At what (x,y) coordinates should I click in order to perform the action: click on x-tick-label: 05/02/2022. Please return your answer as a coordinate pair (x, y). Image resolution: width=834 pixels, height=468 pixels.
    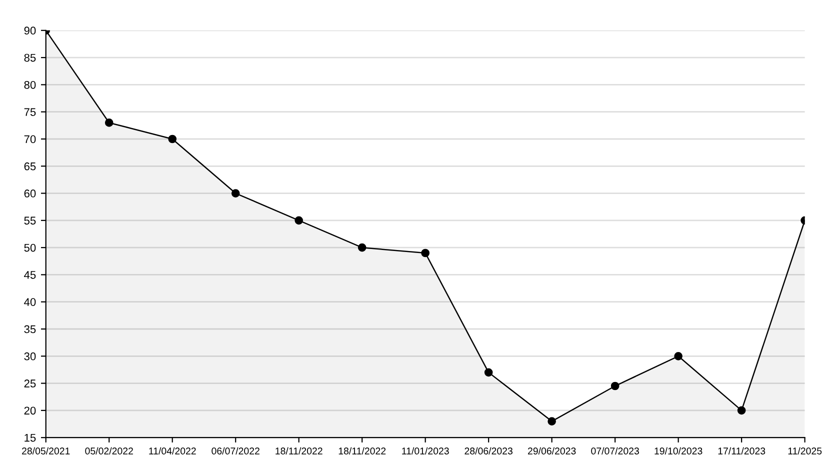
    Looking at the image, I should click on (109, 450).